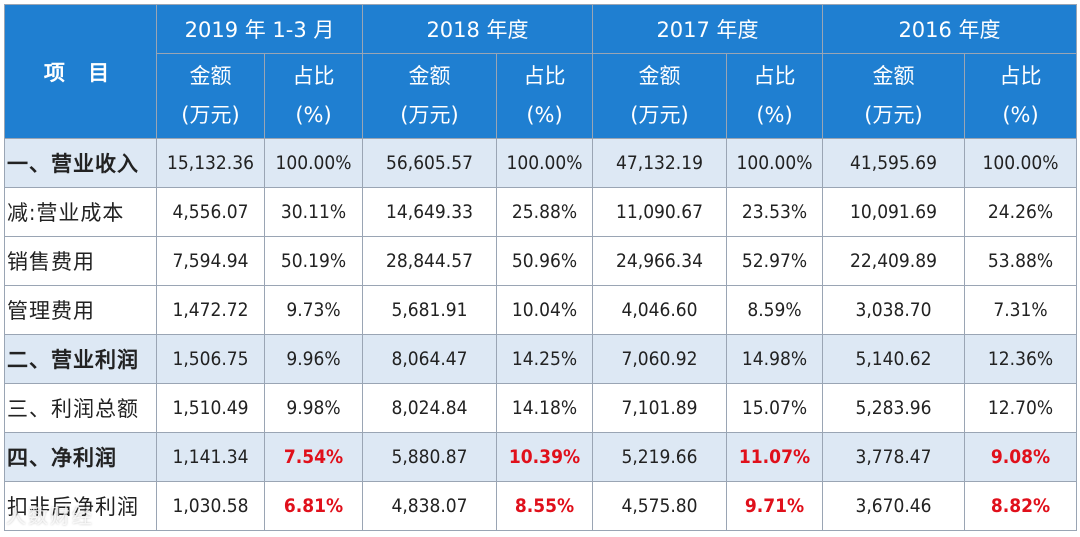 Image resolution: width=1080 pixels, height=537 pixels. Describe the element at coordinates (313, 359) in the screenshot. I see `ratio-cell: 9.96%` at that location.